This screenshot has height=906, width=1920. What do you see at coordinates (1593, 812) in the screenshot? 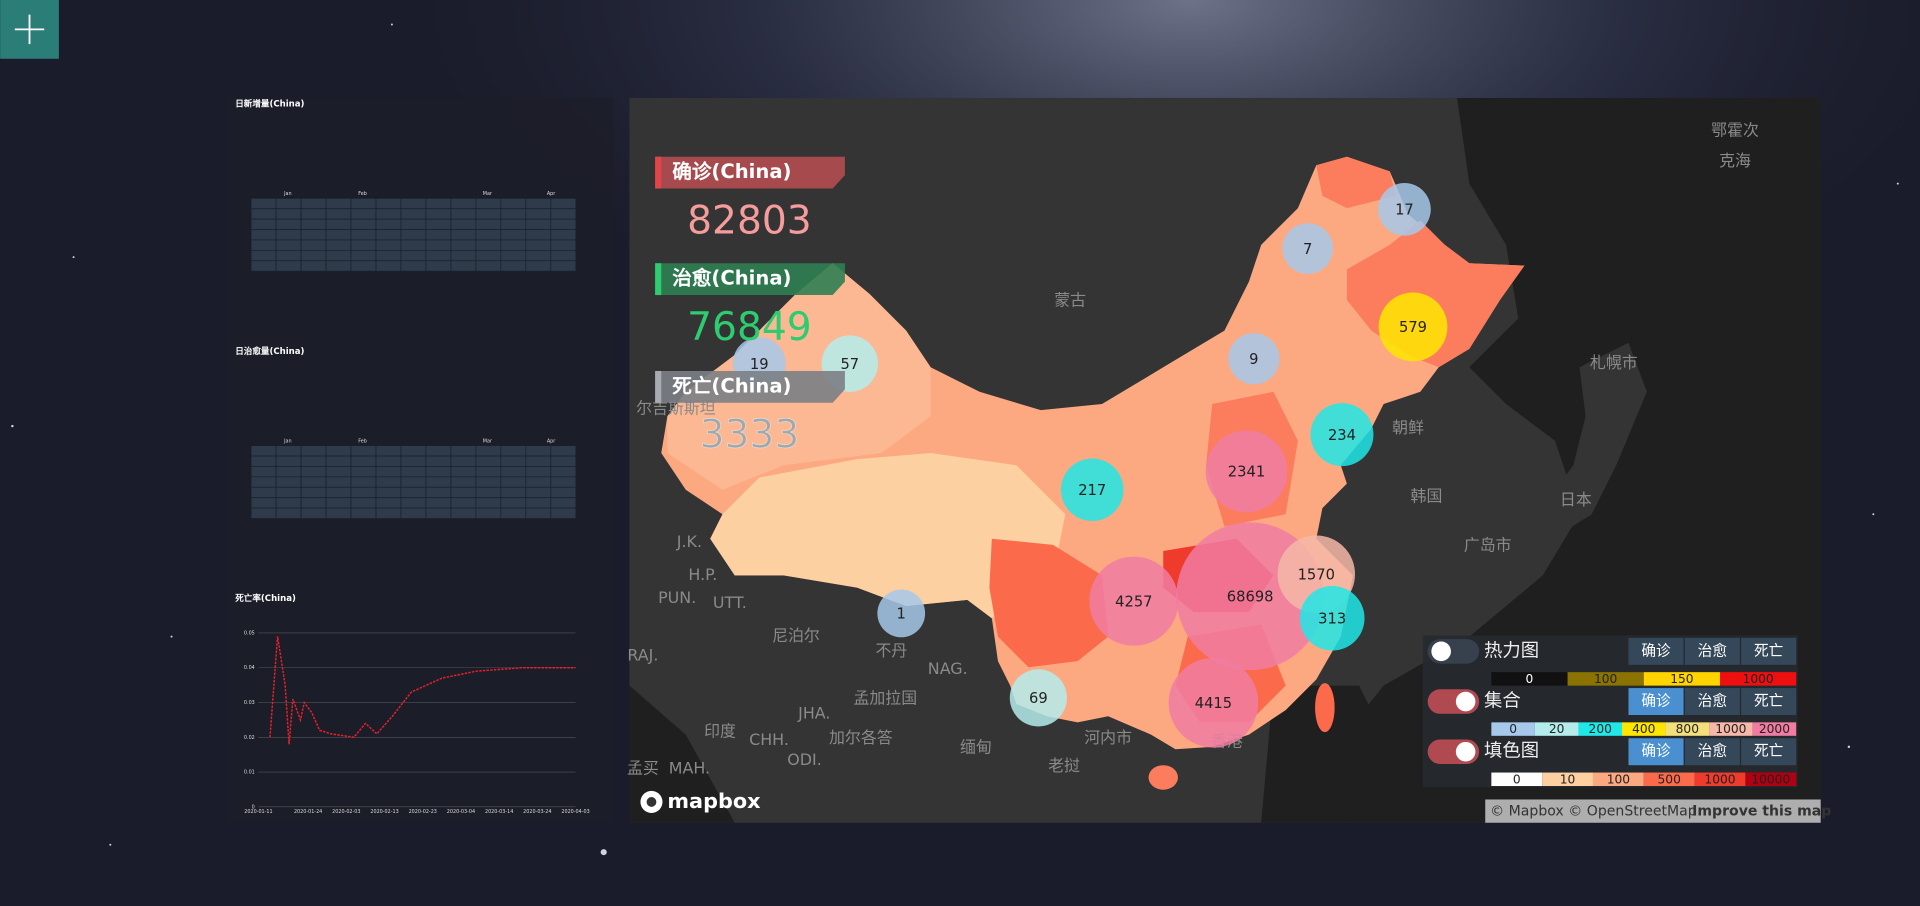
I see `attribution: © Mapbox © OpenStreetMap` at bounding box center [1593, 812].